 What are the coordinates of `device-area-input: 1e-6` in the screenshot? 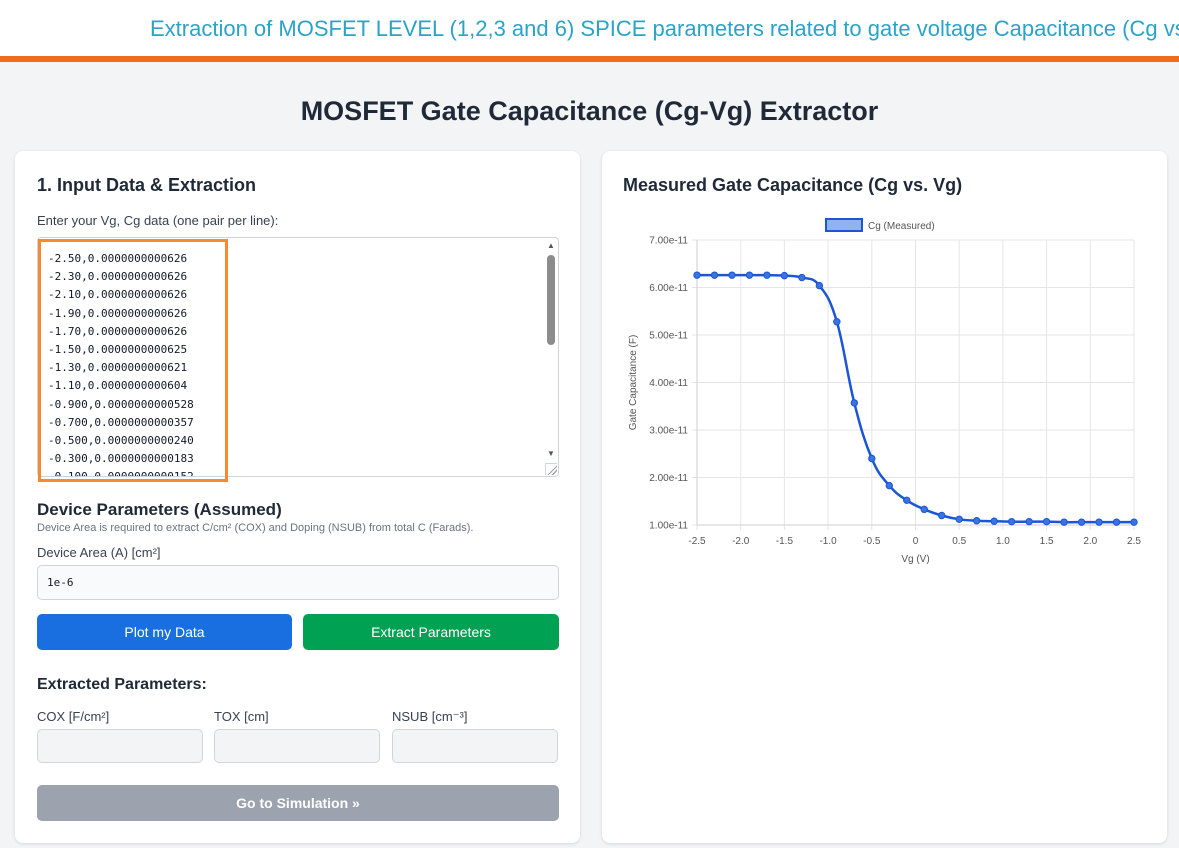 It's located at (298, 582).